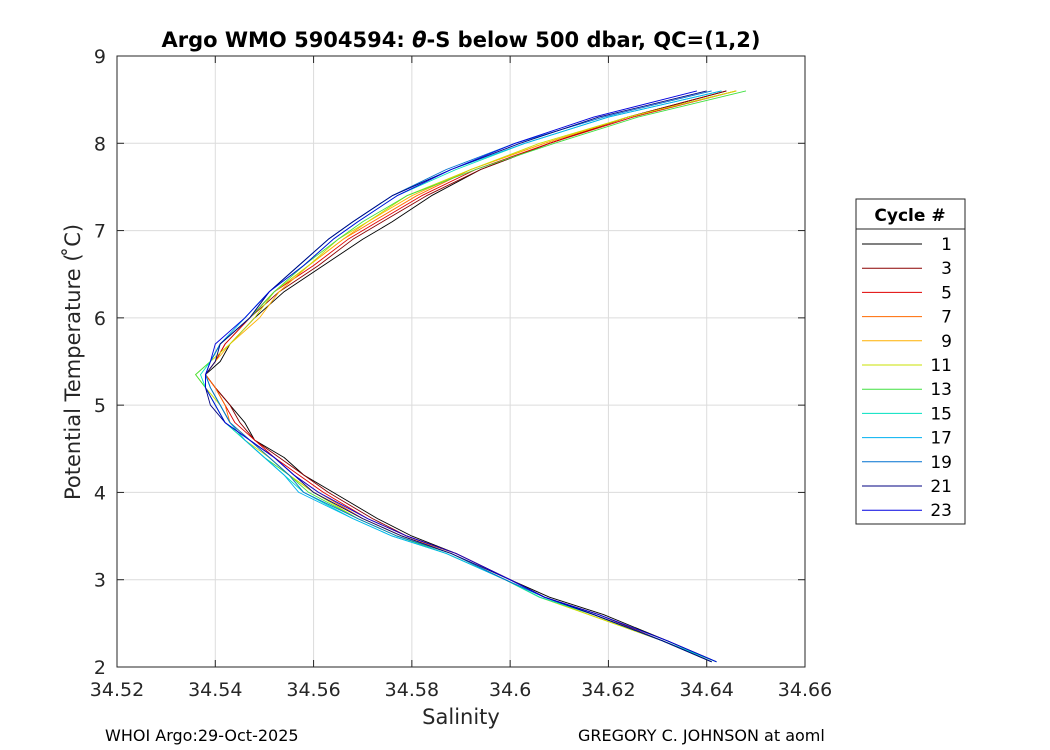  I want to click on y-tick-label: 5, so click(100, 406).